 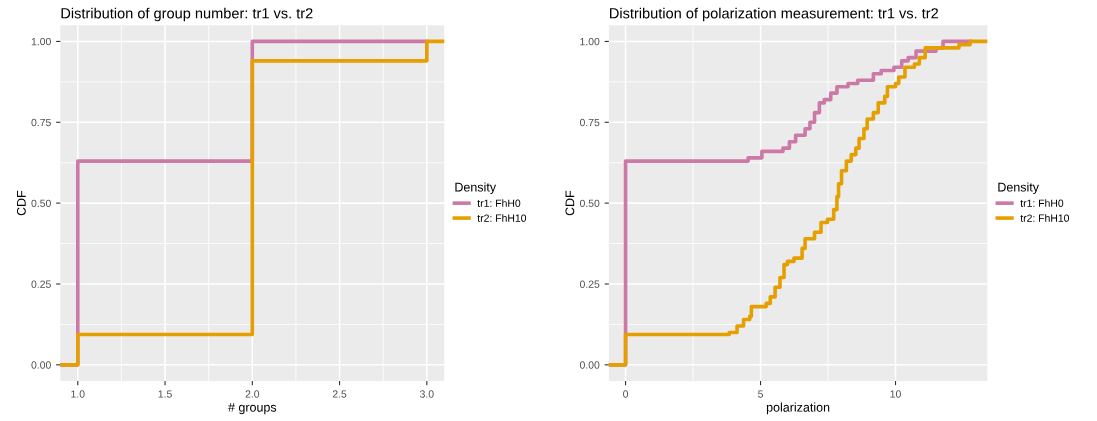 What do you see at coordinates (761, 394) in the screenshot?
I see `x-tick-label: 5` at bounding box center [761, 394].